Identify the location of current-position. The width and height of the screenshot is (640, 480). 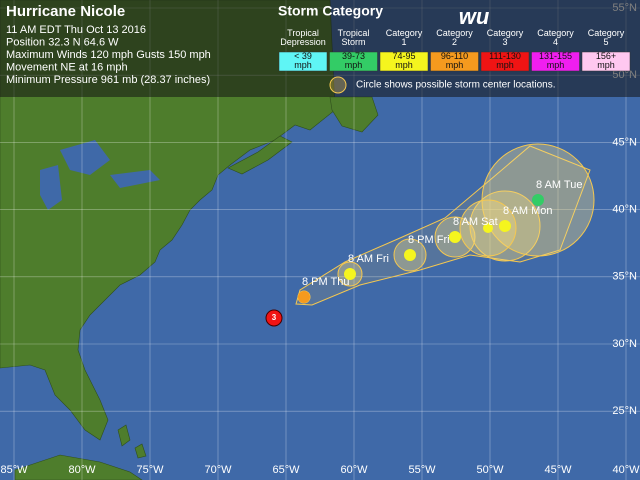
(274, 318).